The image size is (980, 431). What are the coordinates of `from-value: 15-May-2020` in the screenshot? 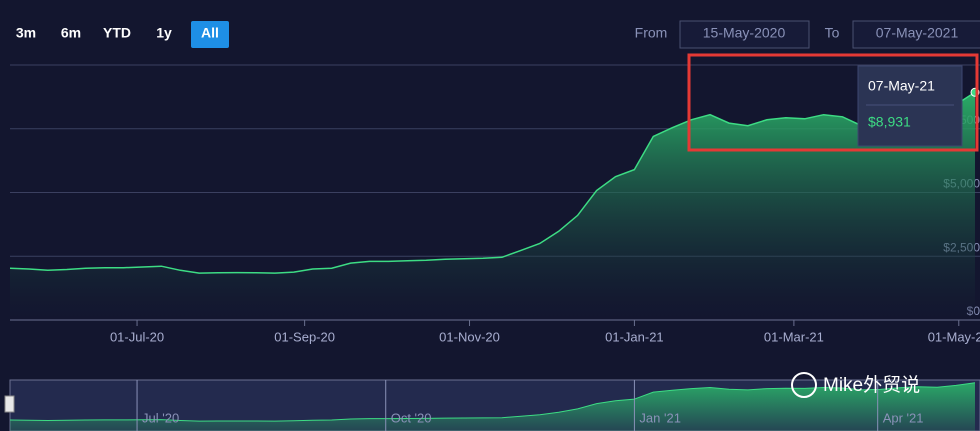 It's located at (744, 33).